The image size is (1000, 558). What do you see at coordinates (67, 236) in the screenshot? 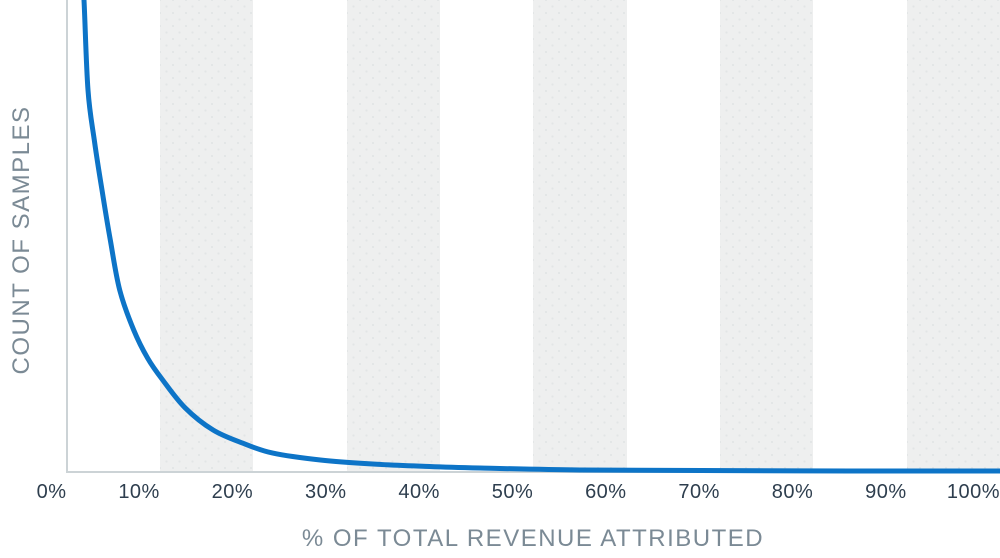
I see `y-axis-line` at bounding box center [67, 236].